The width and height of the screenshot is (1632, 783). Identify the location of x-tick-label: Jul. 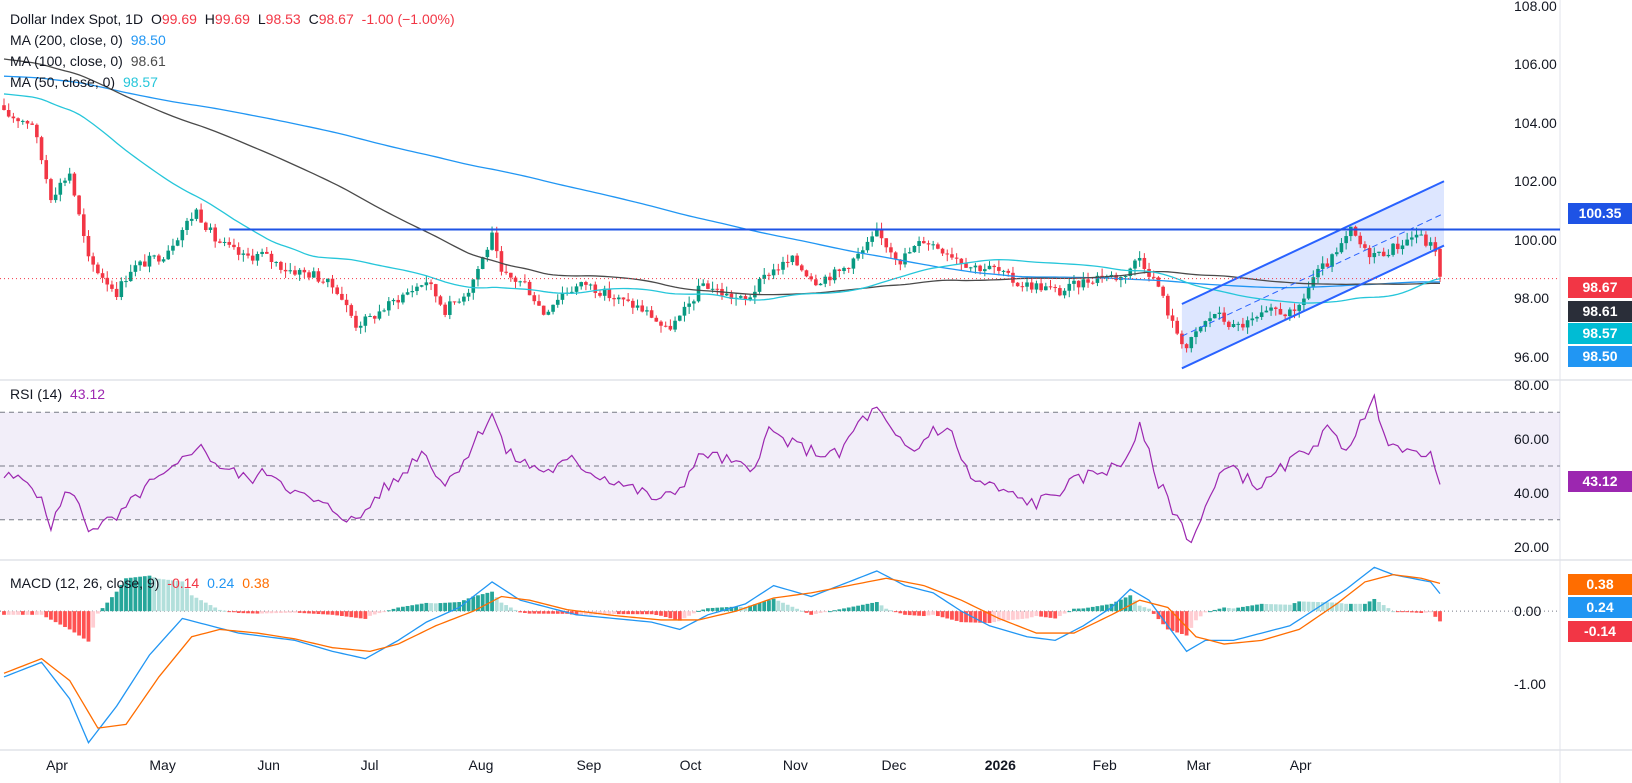
(369, 765).